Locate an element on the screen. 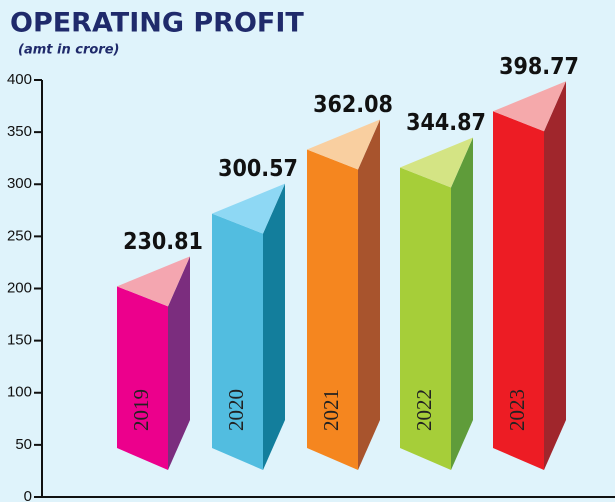 The width and height of the screenshot is (615, 502). y-tick-label: 400 is located at coordinates (19, 79).